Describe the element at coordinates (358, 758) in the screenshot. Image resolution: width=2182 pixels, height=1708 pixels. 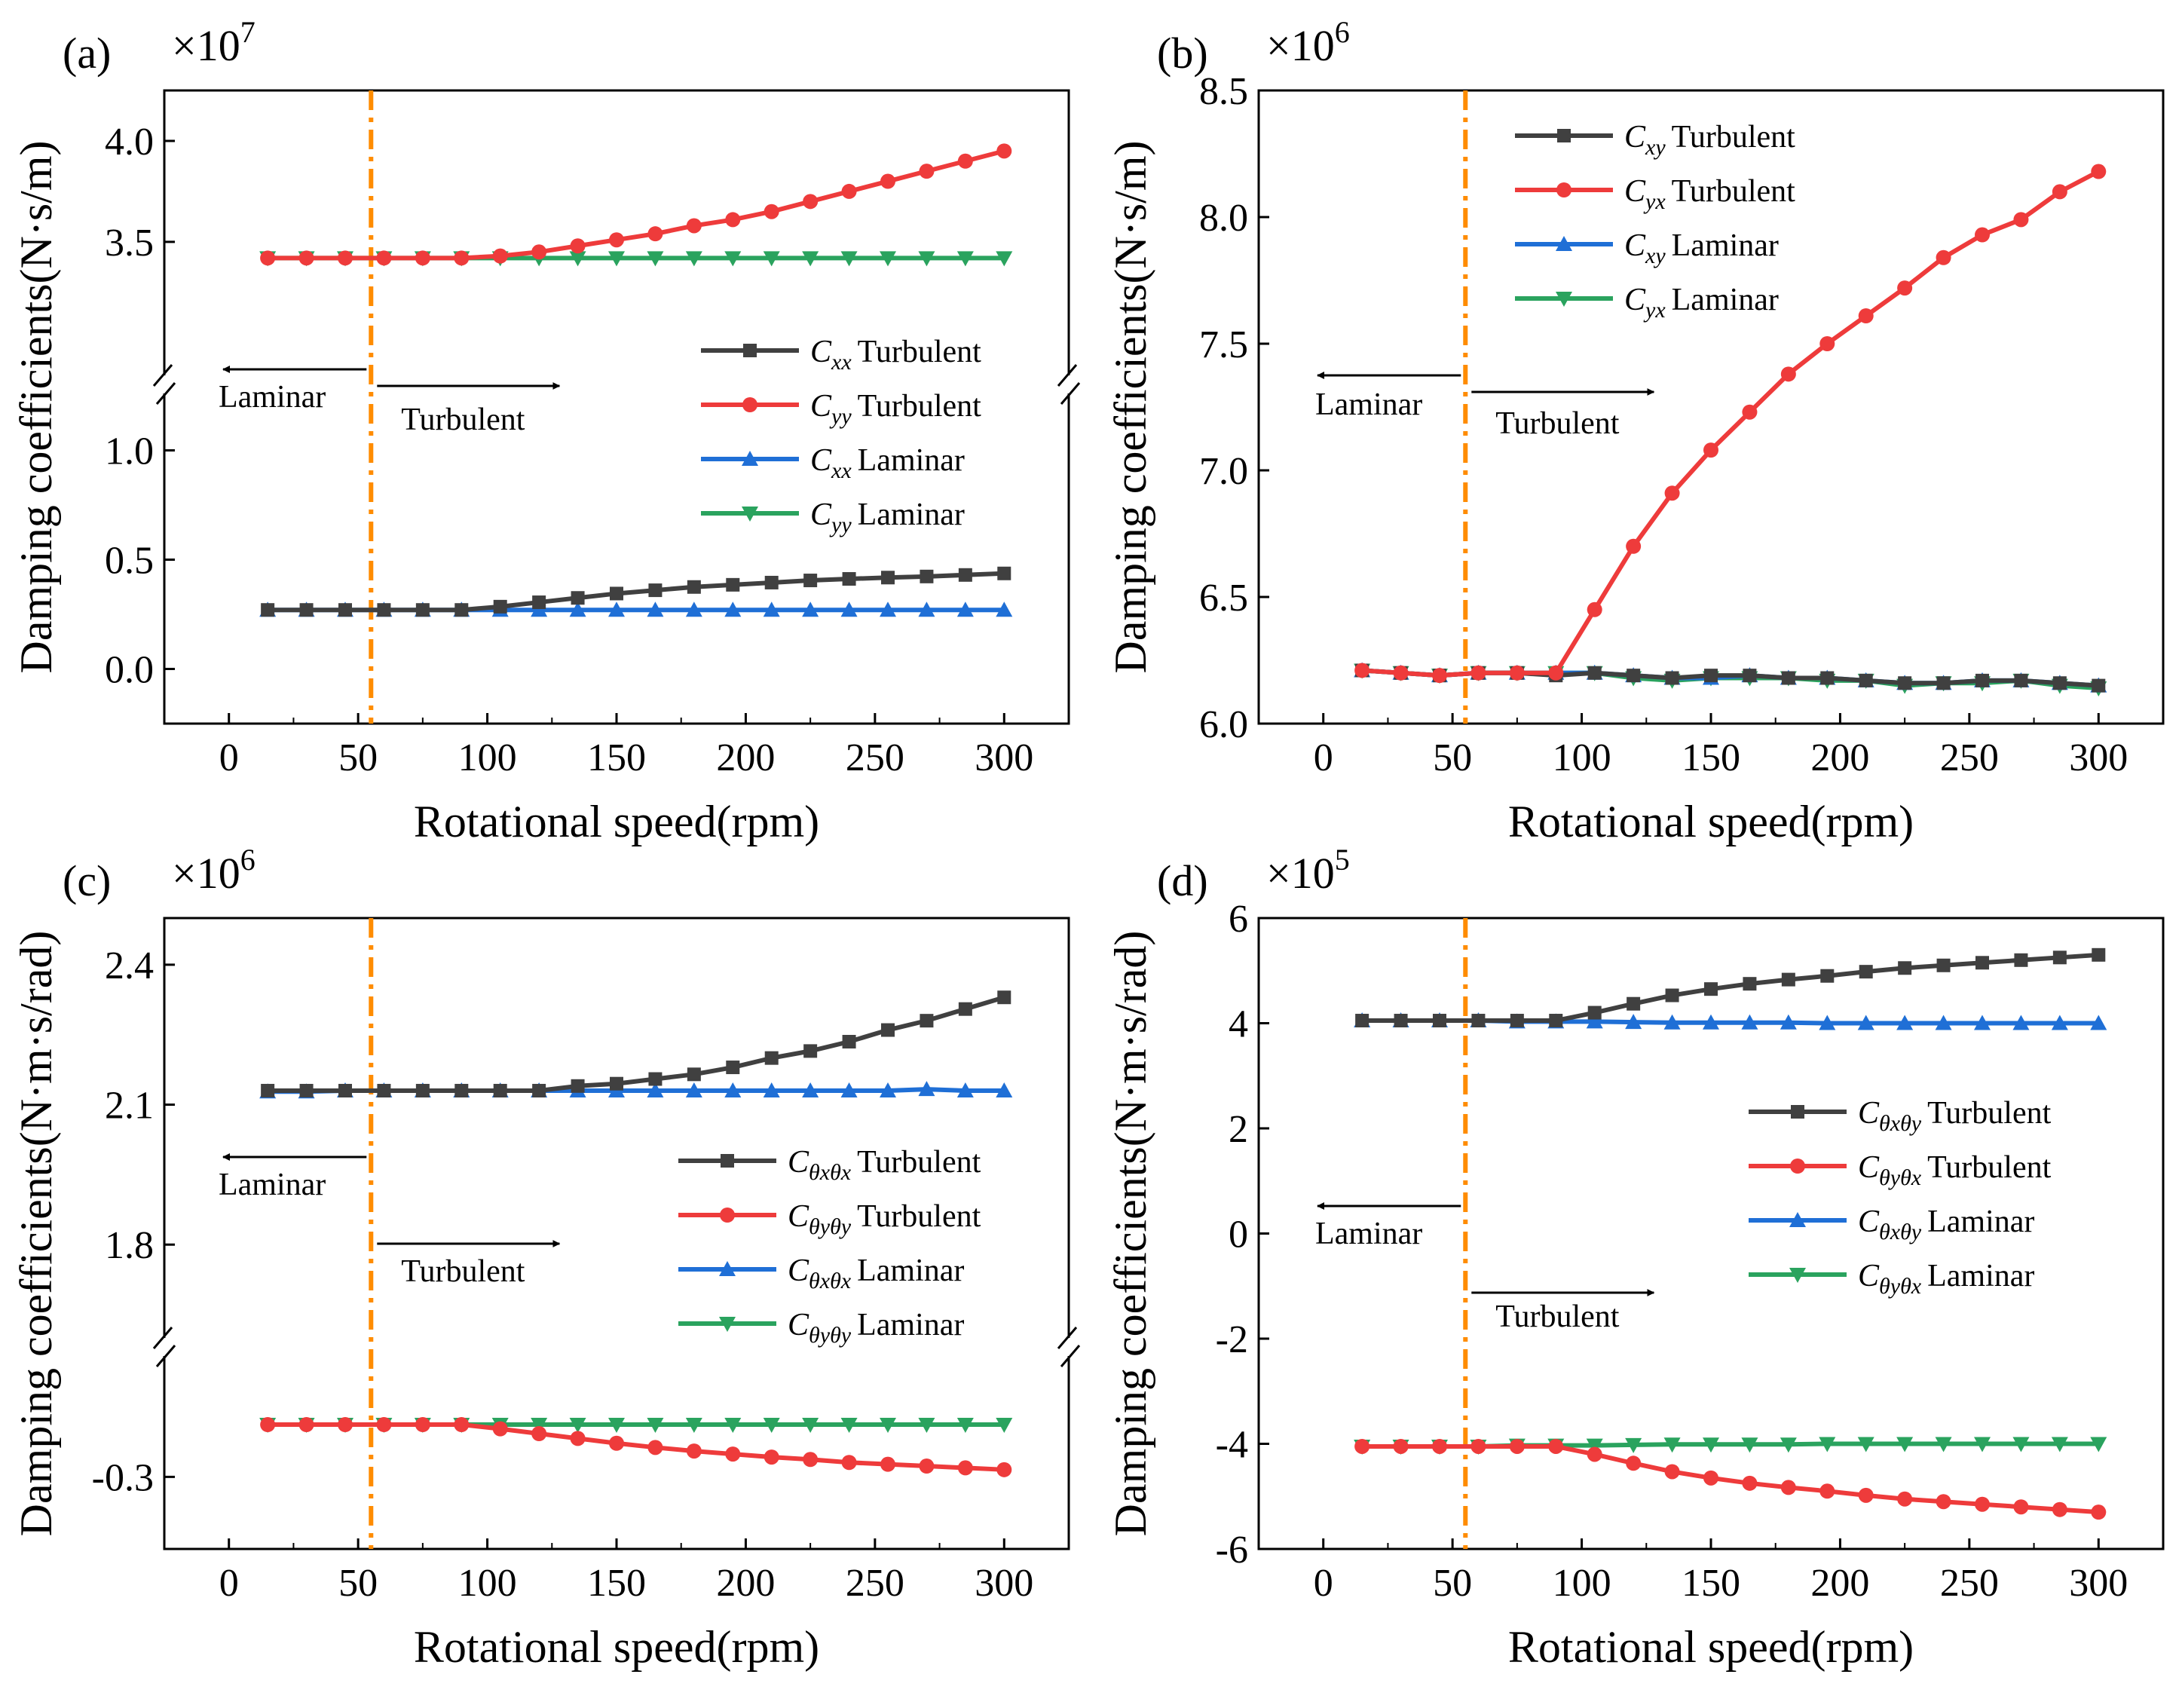
I see `x-tick-label: 50` at that location.